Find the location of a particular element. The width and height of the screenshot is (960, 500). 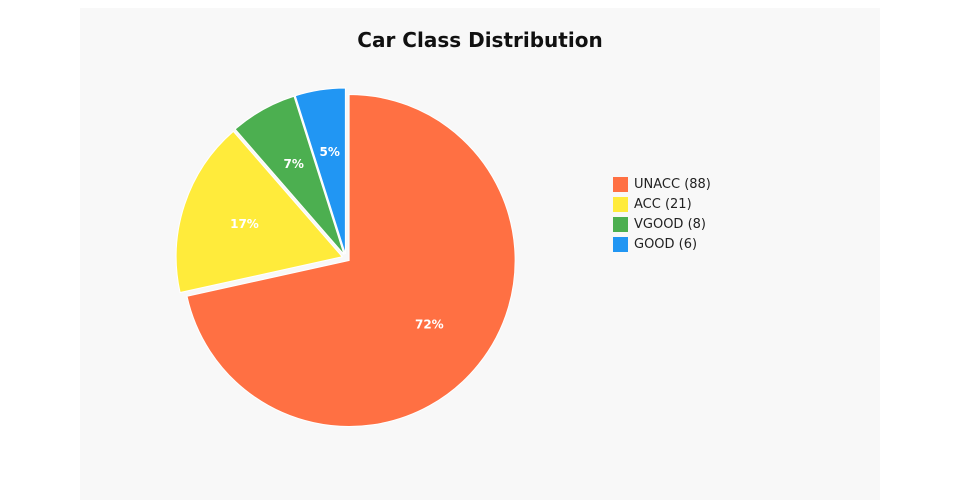

pie-slice-acc is located at coordinates (259, 212).